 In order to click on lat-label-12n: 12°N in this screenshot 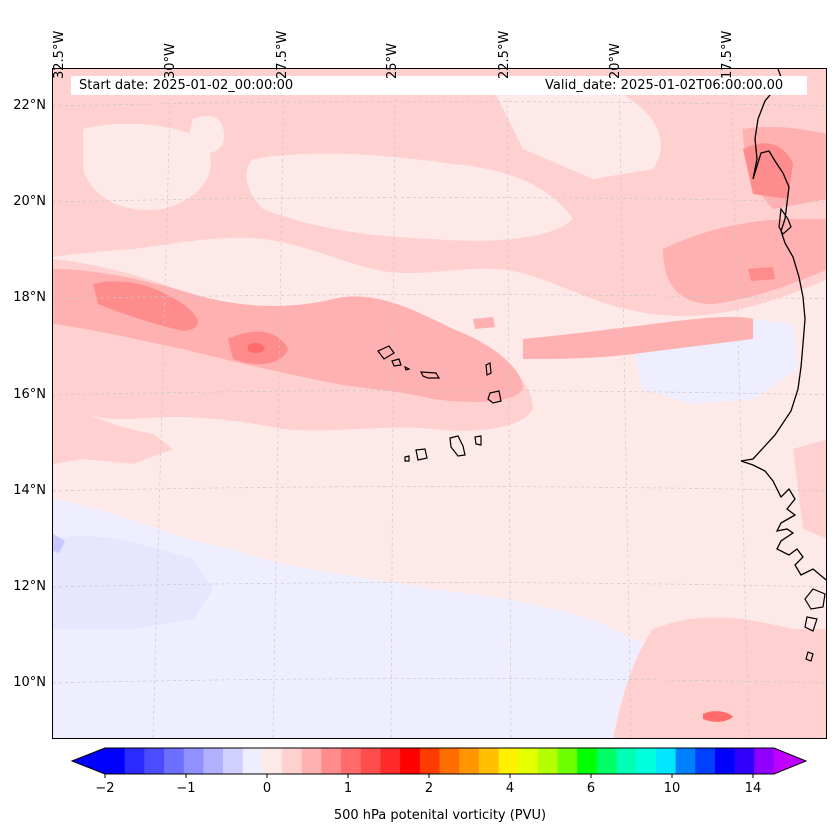, I will do `click(29, 586)`.